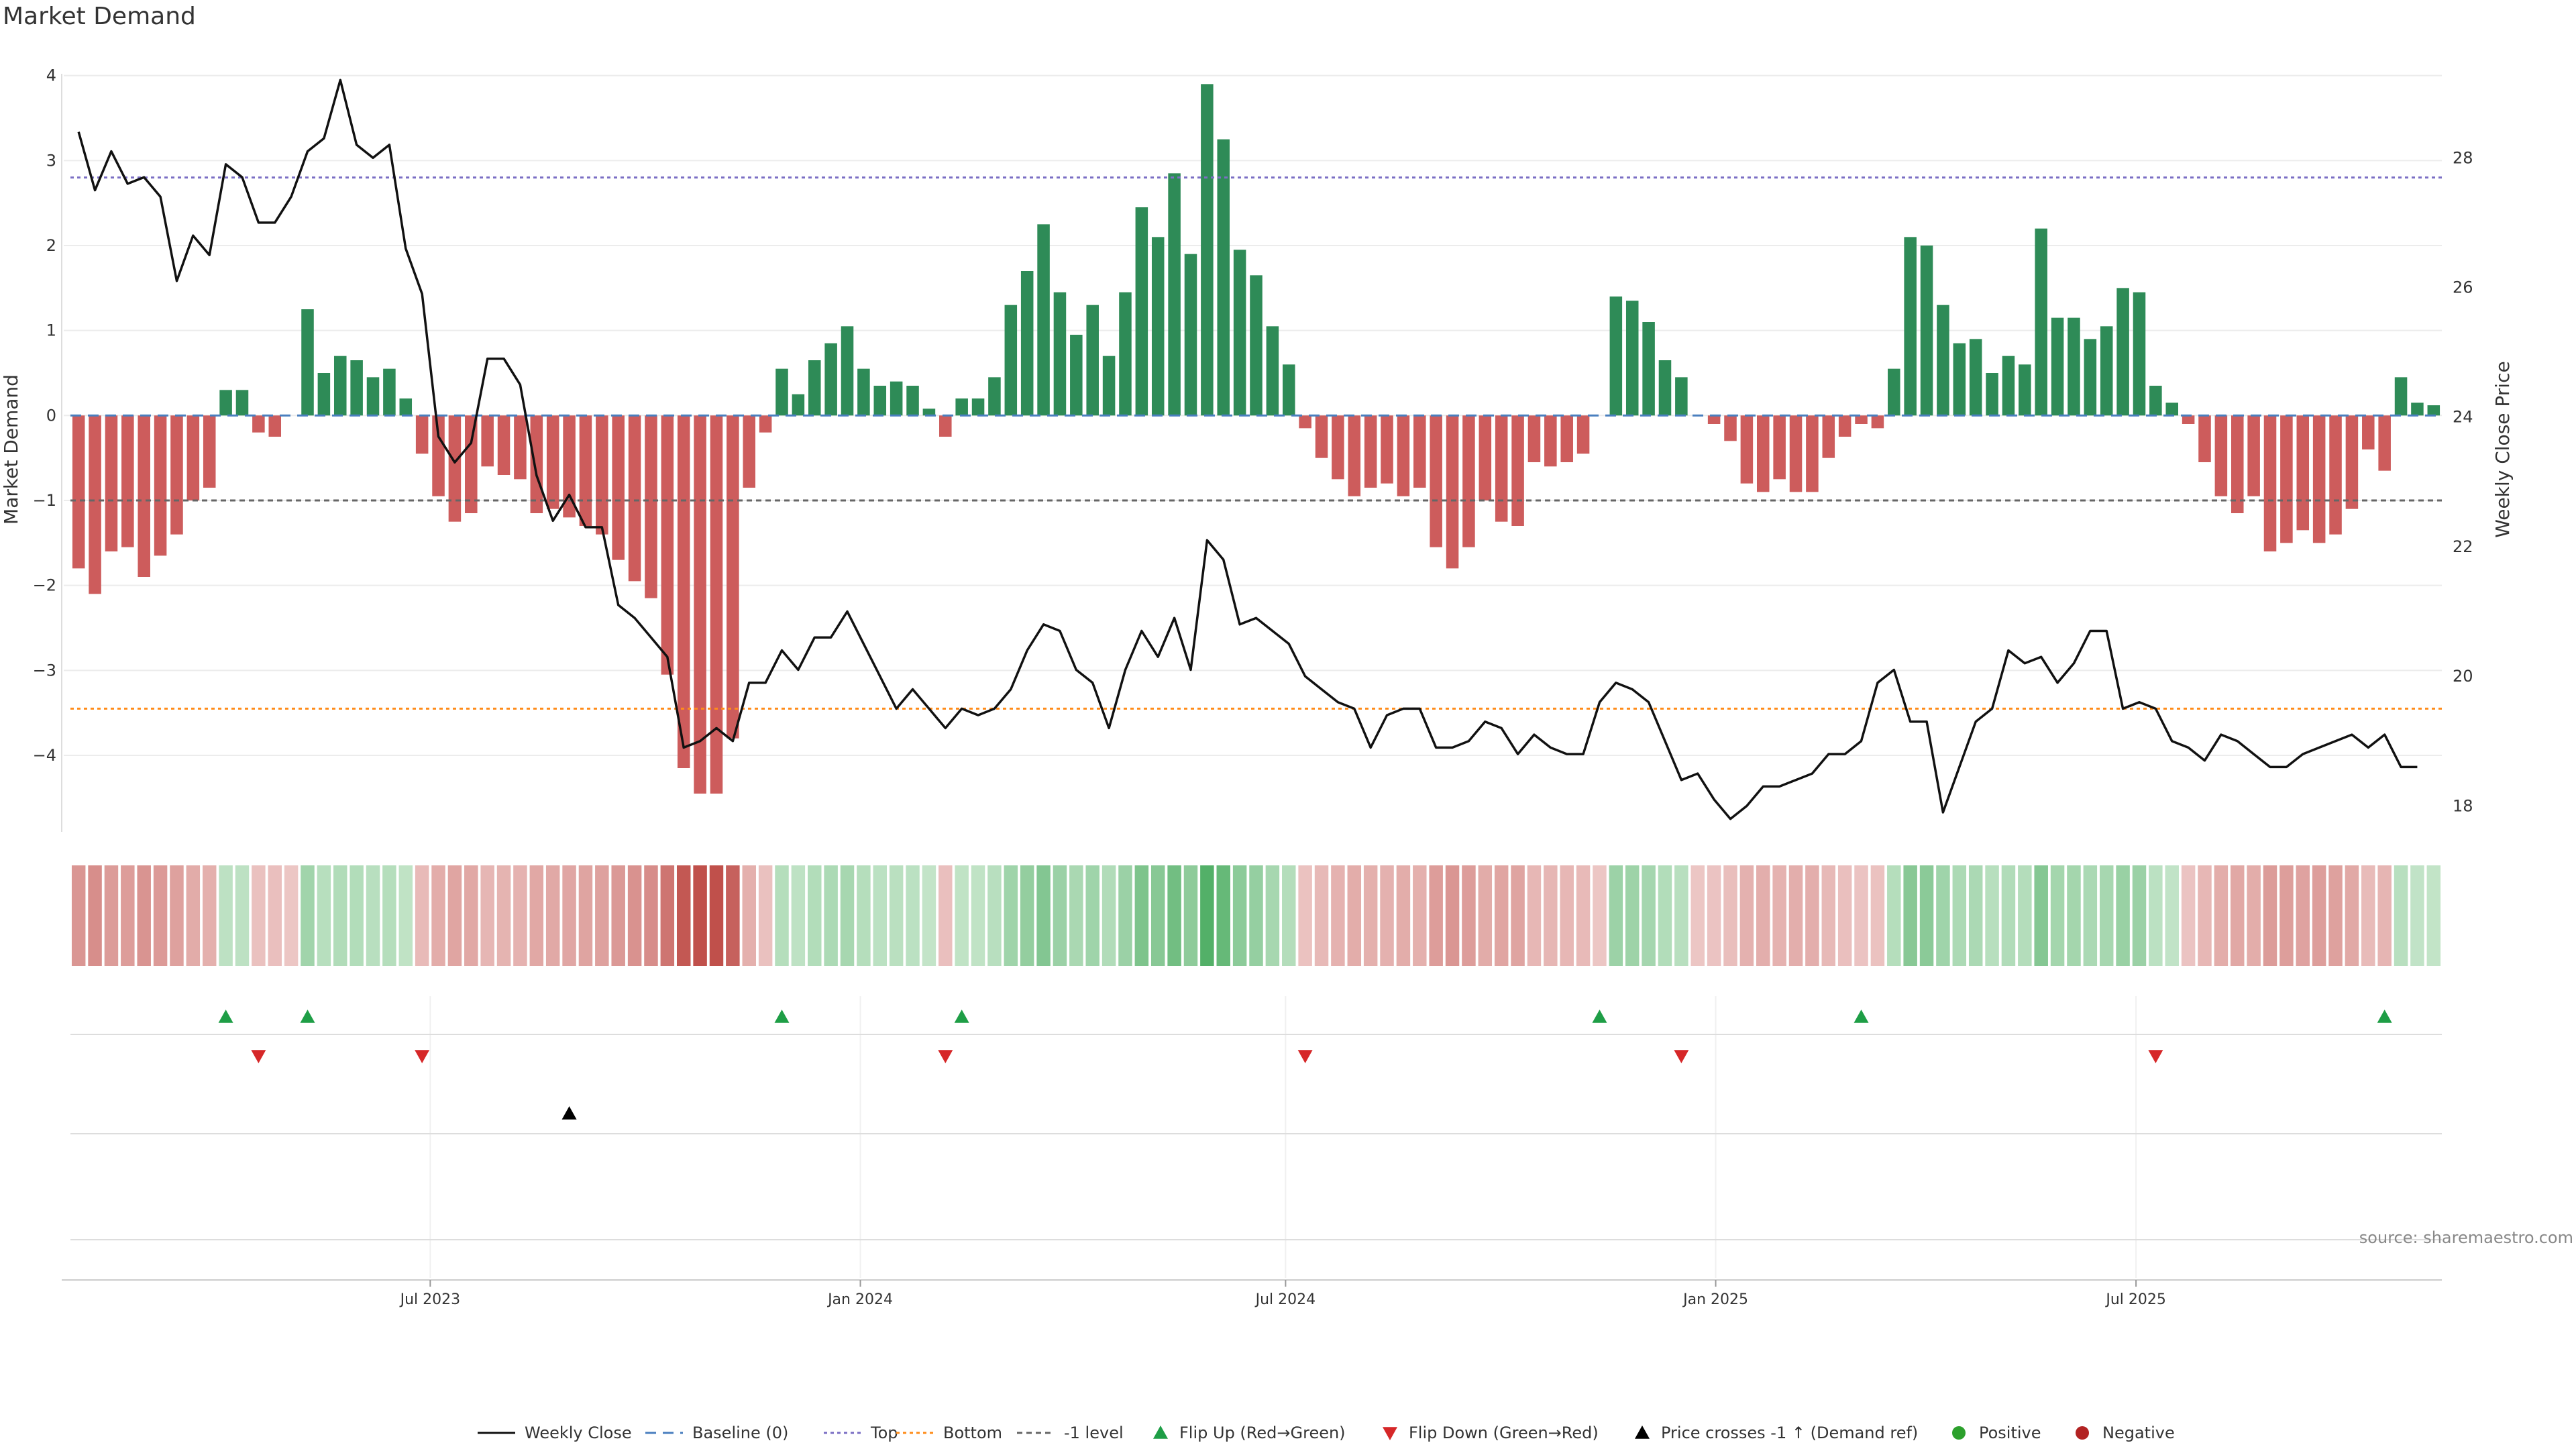 The image size is (2576, 1449). Describe the element at coordinates (1504, 1433) in the screenshot. I see `legend-label: Flip Down (Green→Red)` at that location.